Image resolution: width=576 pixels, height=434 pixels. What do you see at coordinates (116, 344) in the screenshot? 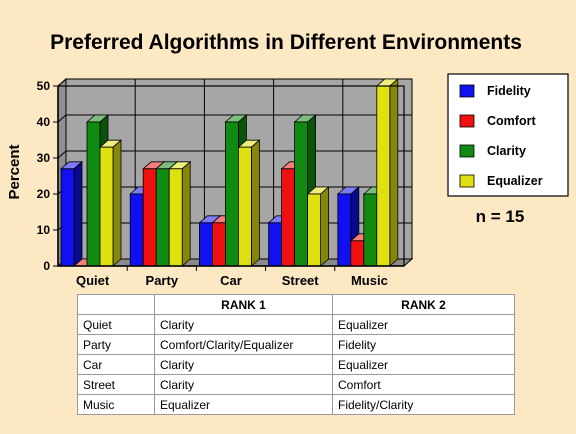
I see `table-cell: Party` at bounding box center [116, 344].